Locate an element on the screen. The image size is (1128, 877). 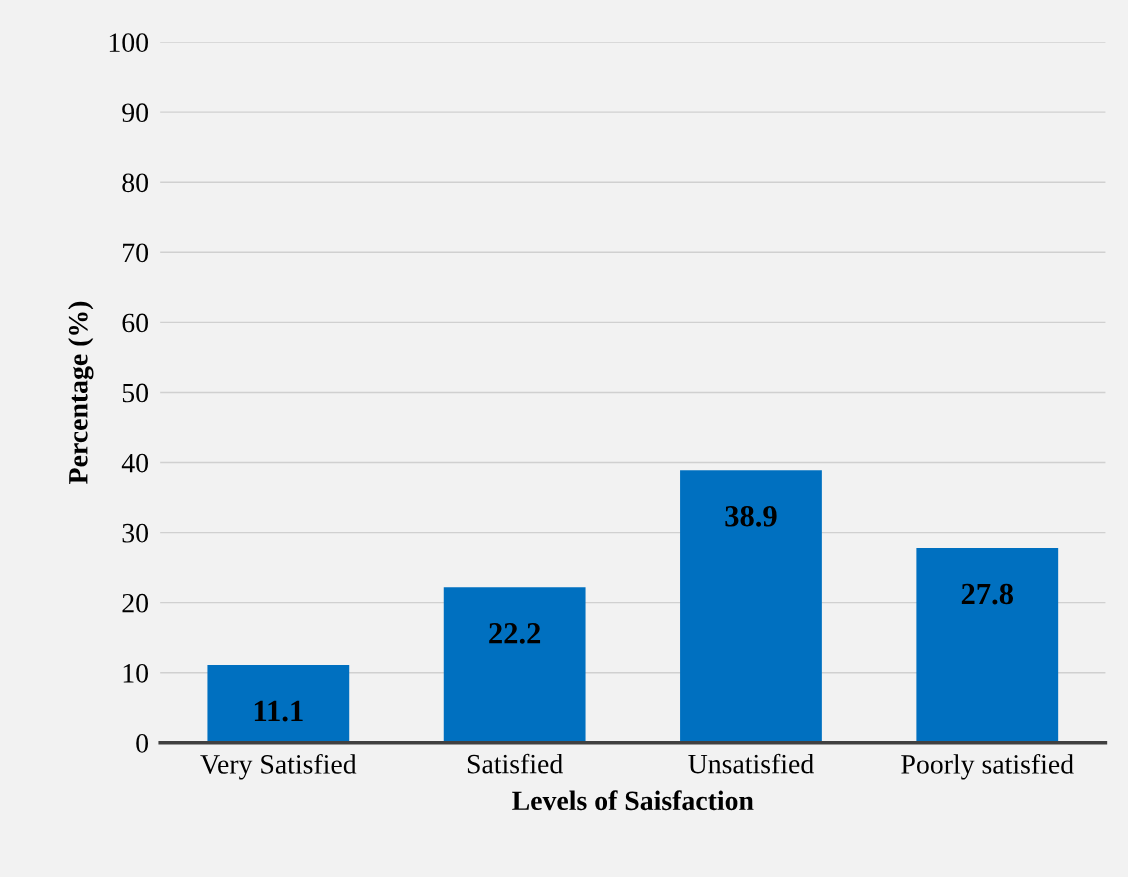
y-tick-label: 40 is located at coordinates (135, 463).